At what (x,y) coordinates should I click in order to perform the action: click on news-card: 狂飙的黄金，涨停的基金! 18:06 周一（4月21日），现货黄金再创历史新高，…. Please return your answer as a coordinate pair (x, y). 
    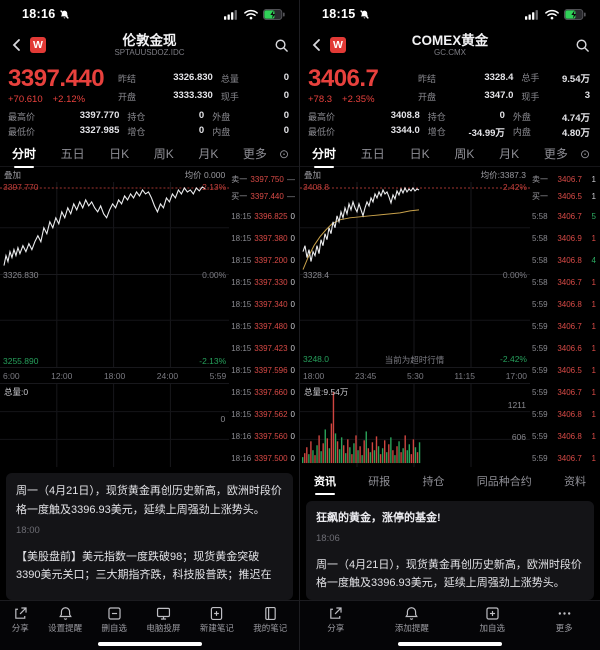
    Looking at the image, I should click on (450, 550).